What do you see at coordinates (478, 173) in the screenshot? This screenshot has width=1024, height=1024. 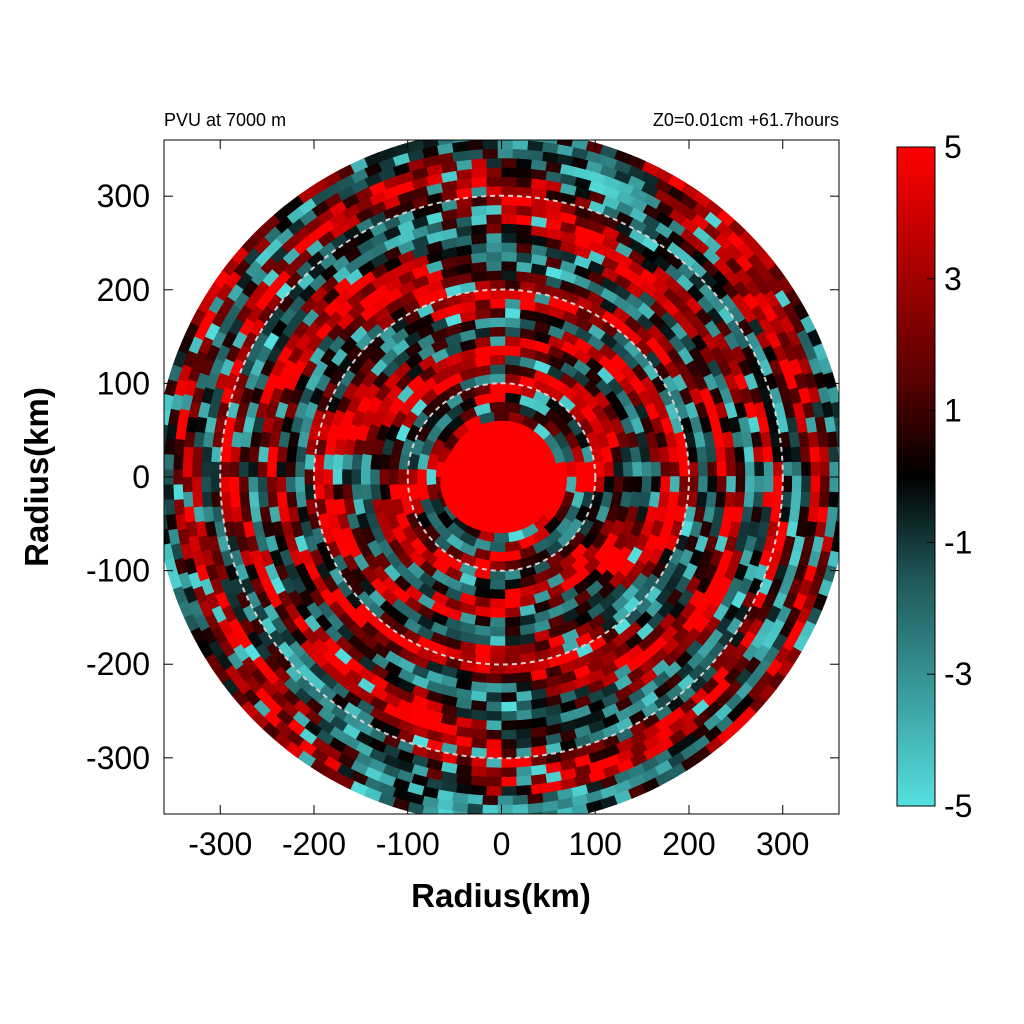 I see `heat-cell-2053` at bounding box center [478, 173].